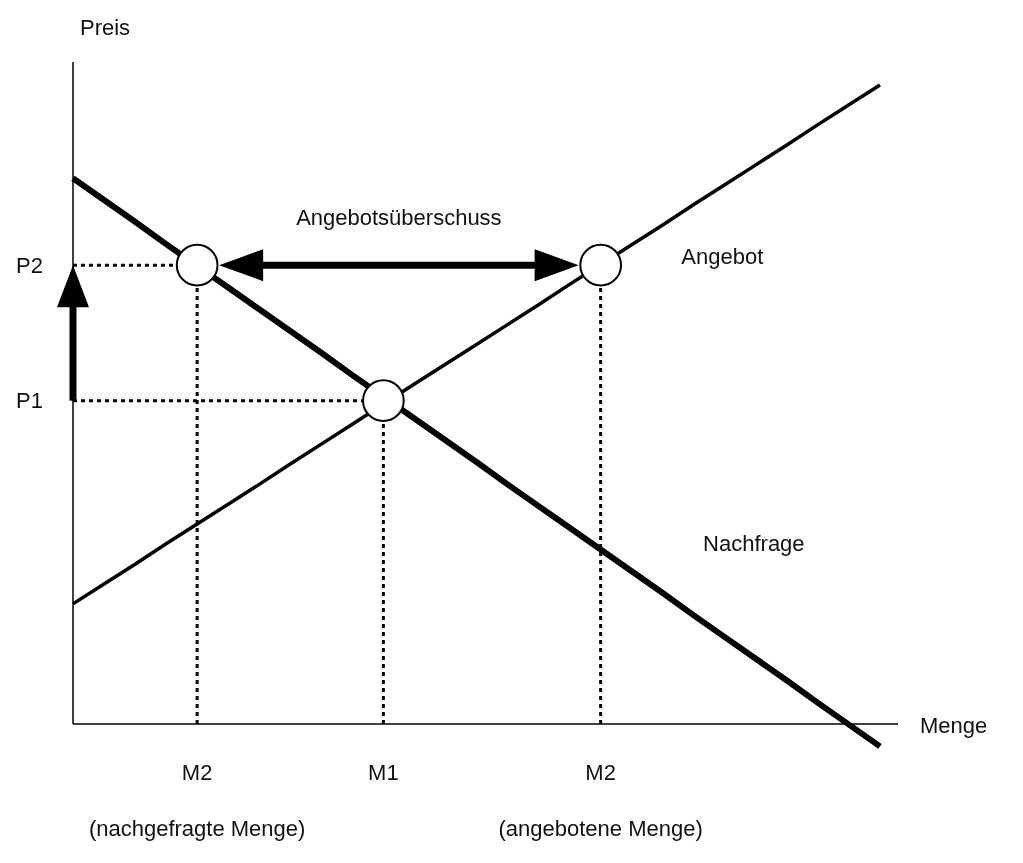 Image resolution: width=1023 pixels, height=863 pixels. I want to click on x-axis-title: Menge, so click(954, 725).